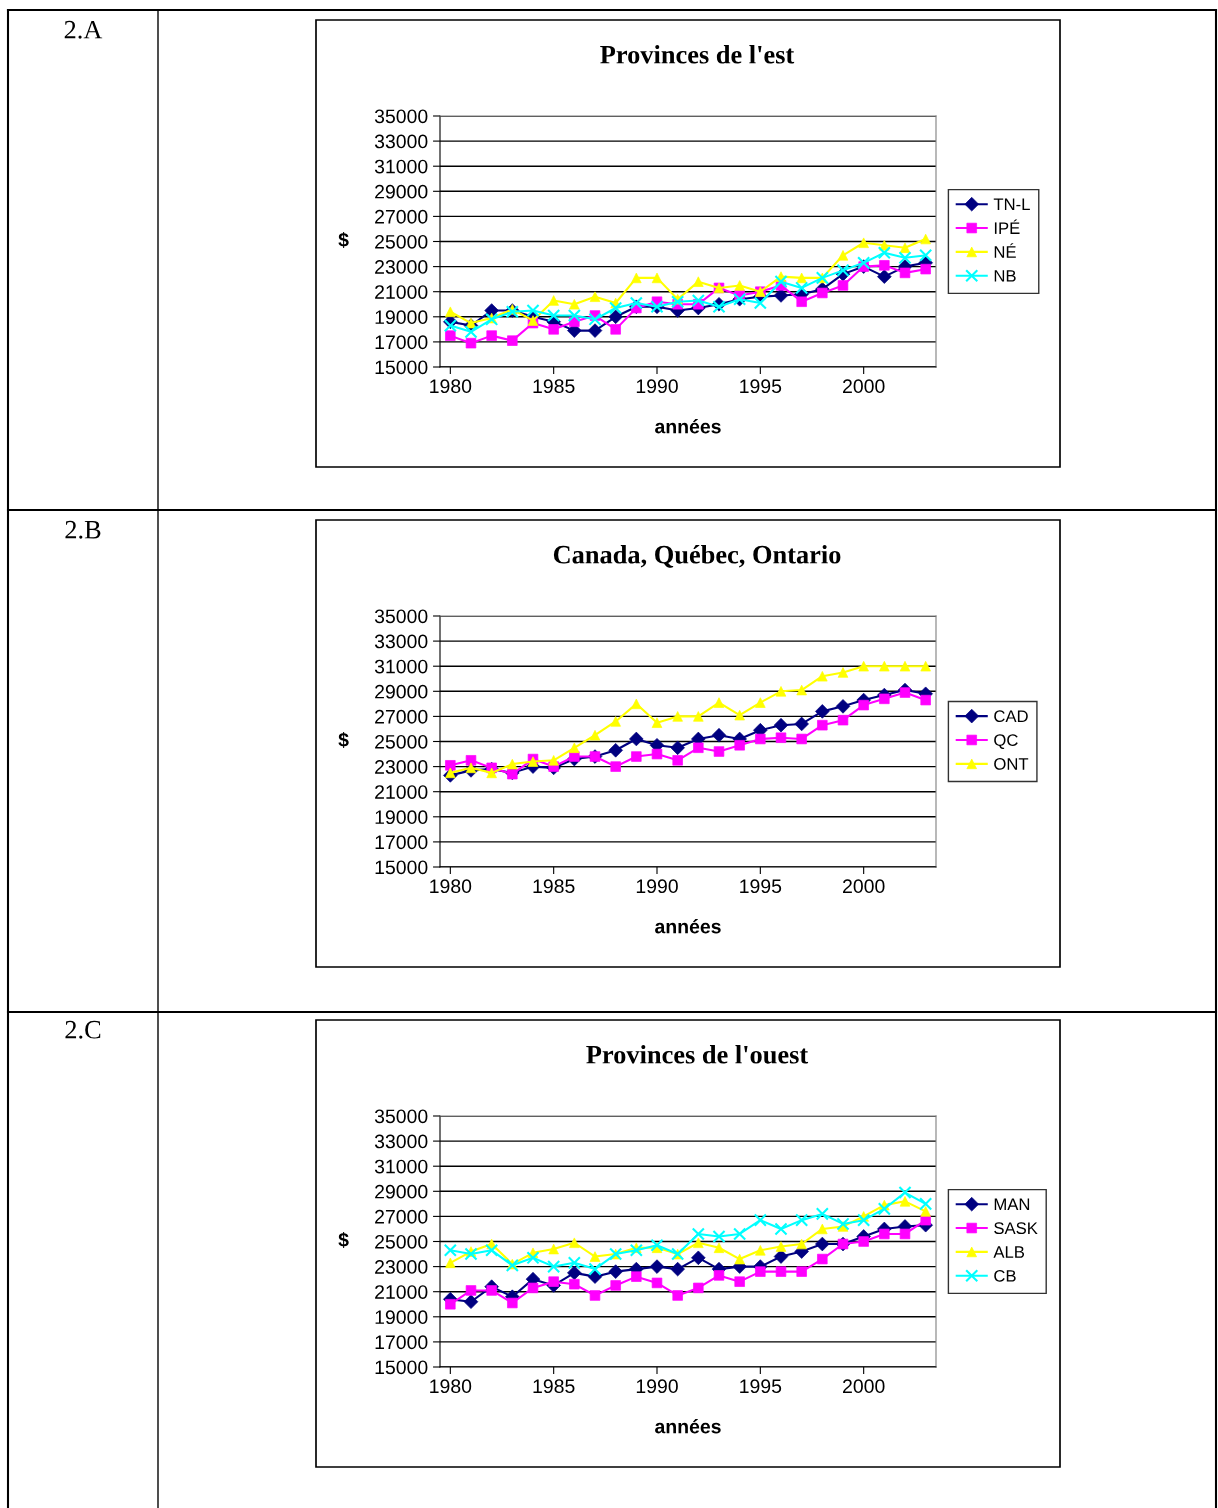  I want to click on chart-title: Provinces de l'est, so click(697, 54).